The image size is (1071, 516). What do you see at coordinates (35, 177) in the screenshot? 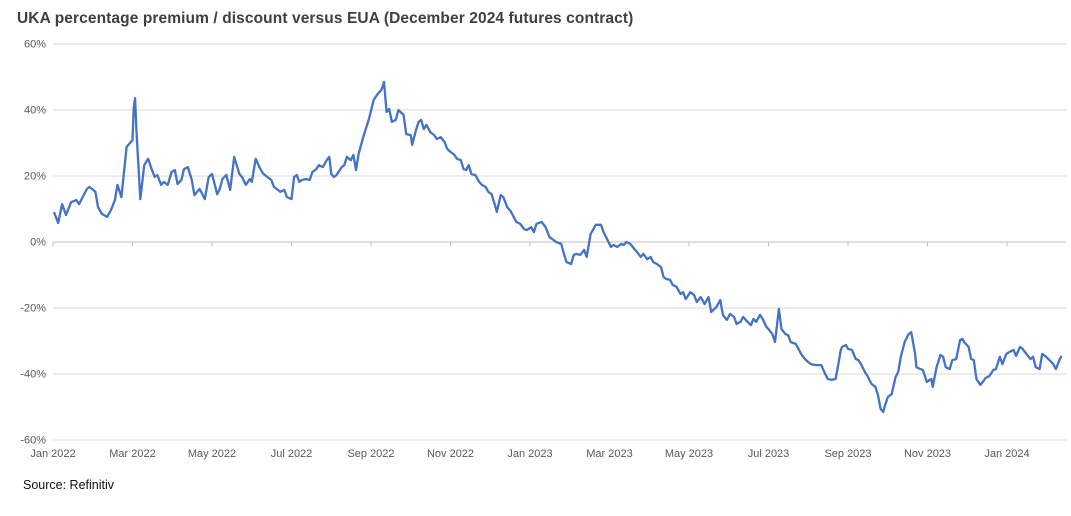
I see `y-axis-label: 20%` at bounding box center [35, 177].